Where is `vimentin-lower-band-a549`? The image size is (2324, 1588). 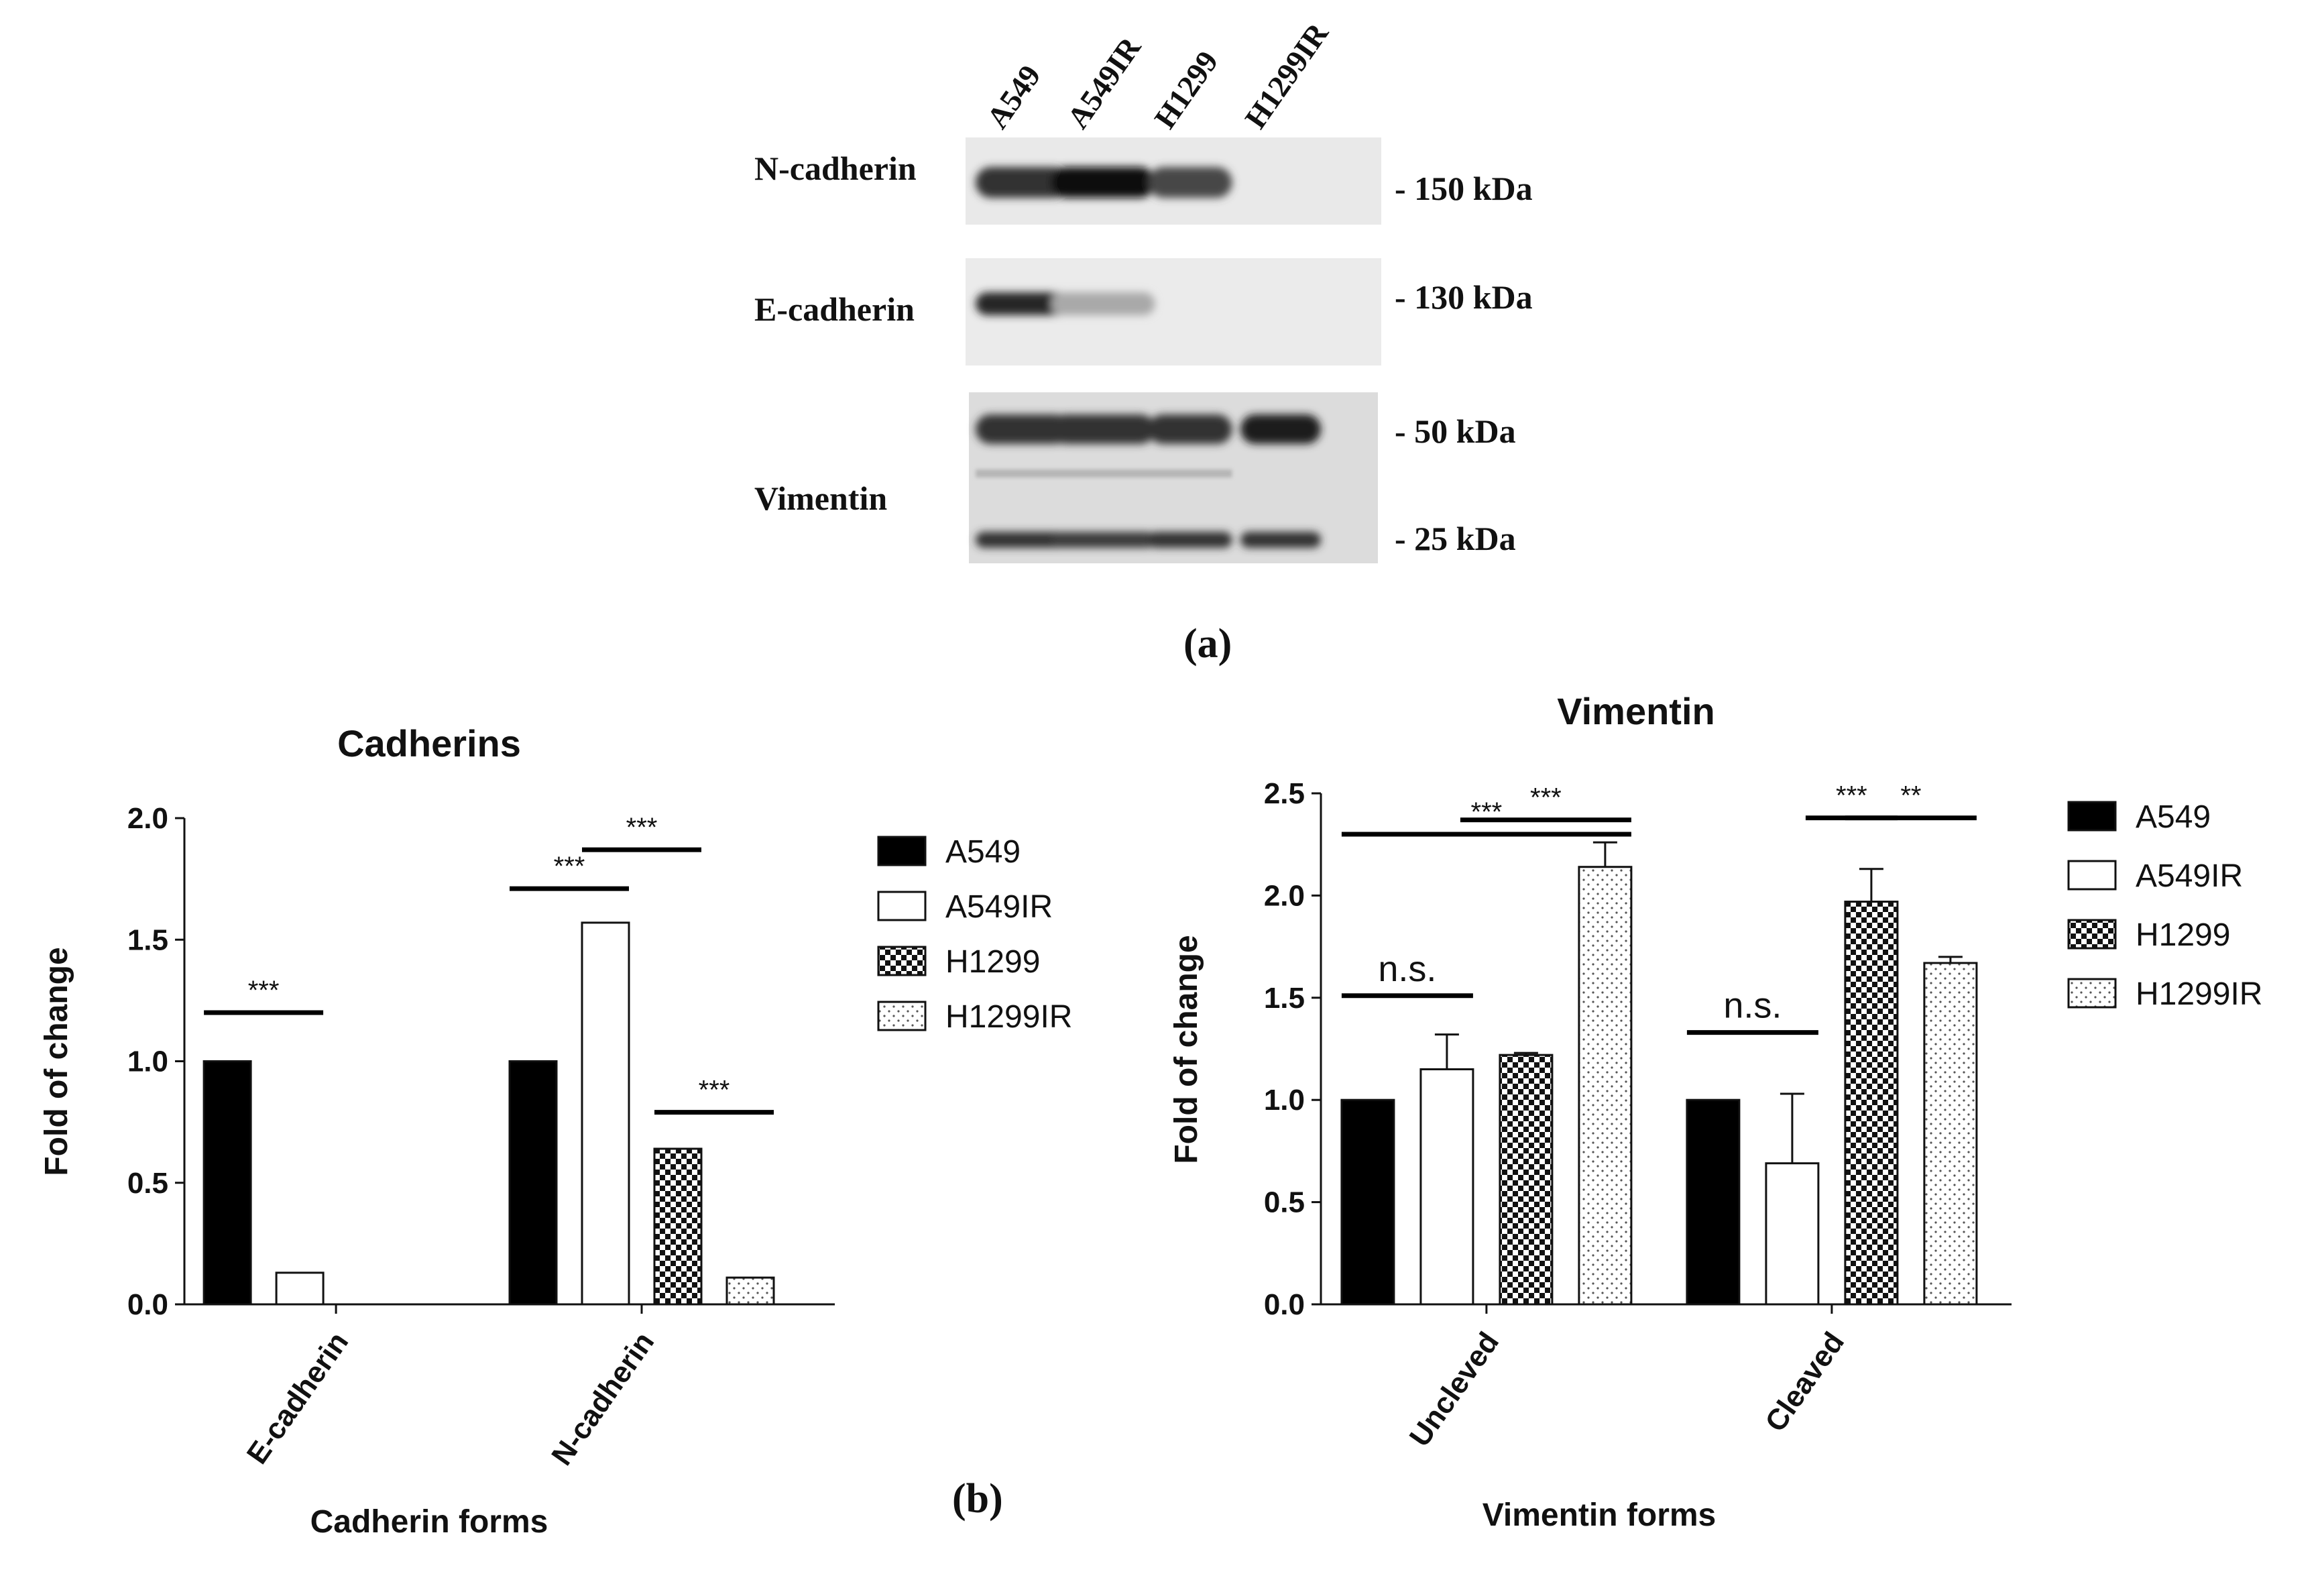
vimentin-lower-band-a549 is located at coordinates (1022, 540).